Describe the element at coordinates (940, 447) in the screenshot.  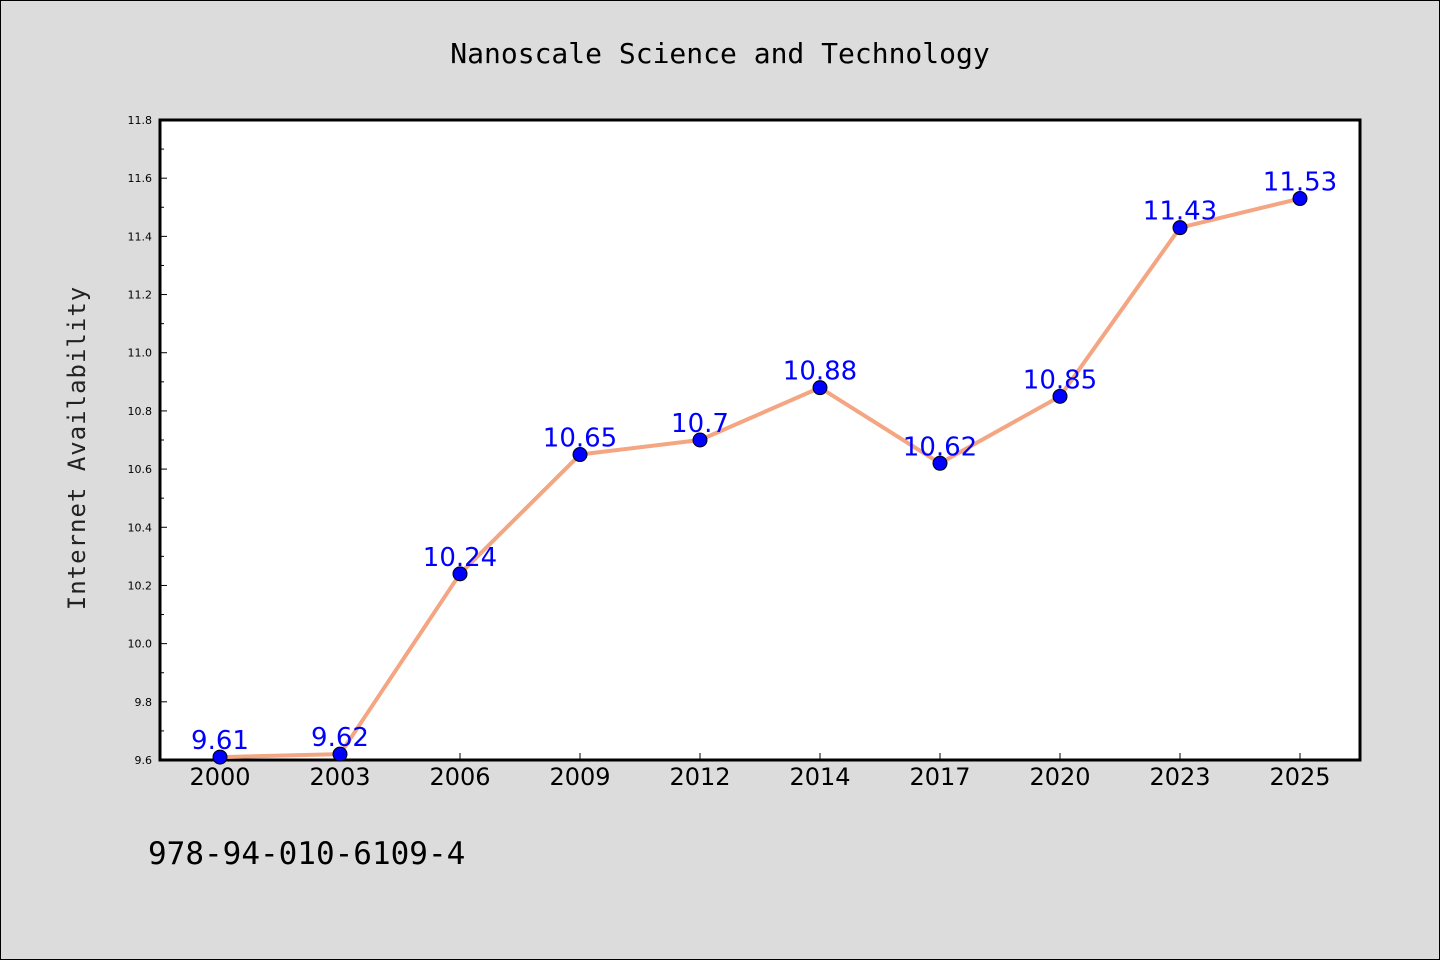
I see `data-label: 10.62` at that location.